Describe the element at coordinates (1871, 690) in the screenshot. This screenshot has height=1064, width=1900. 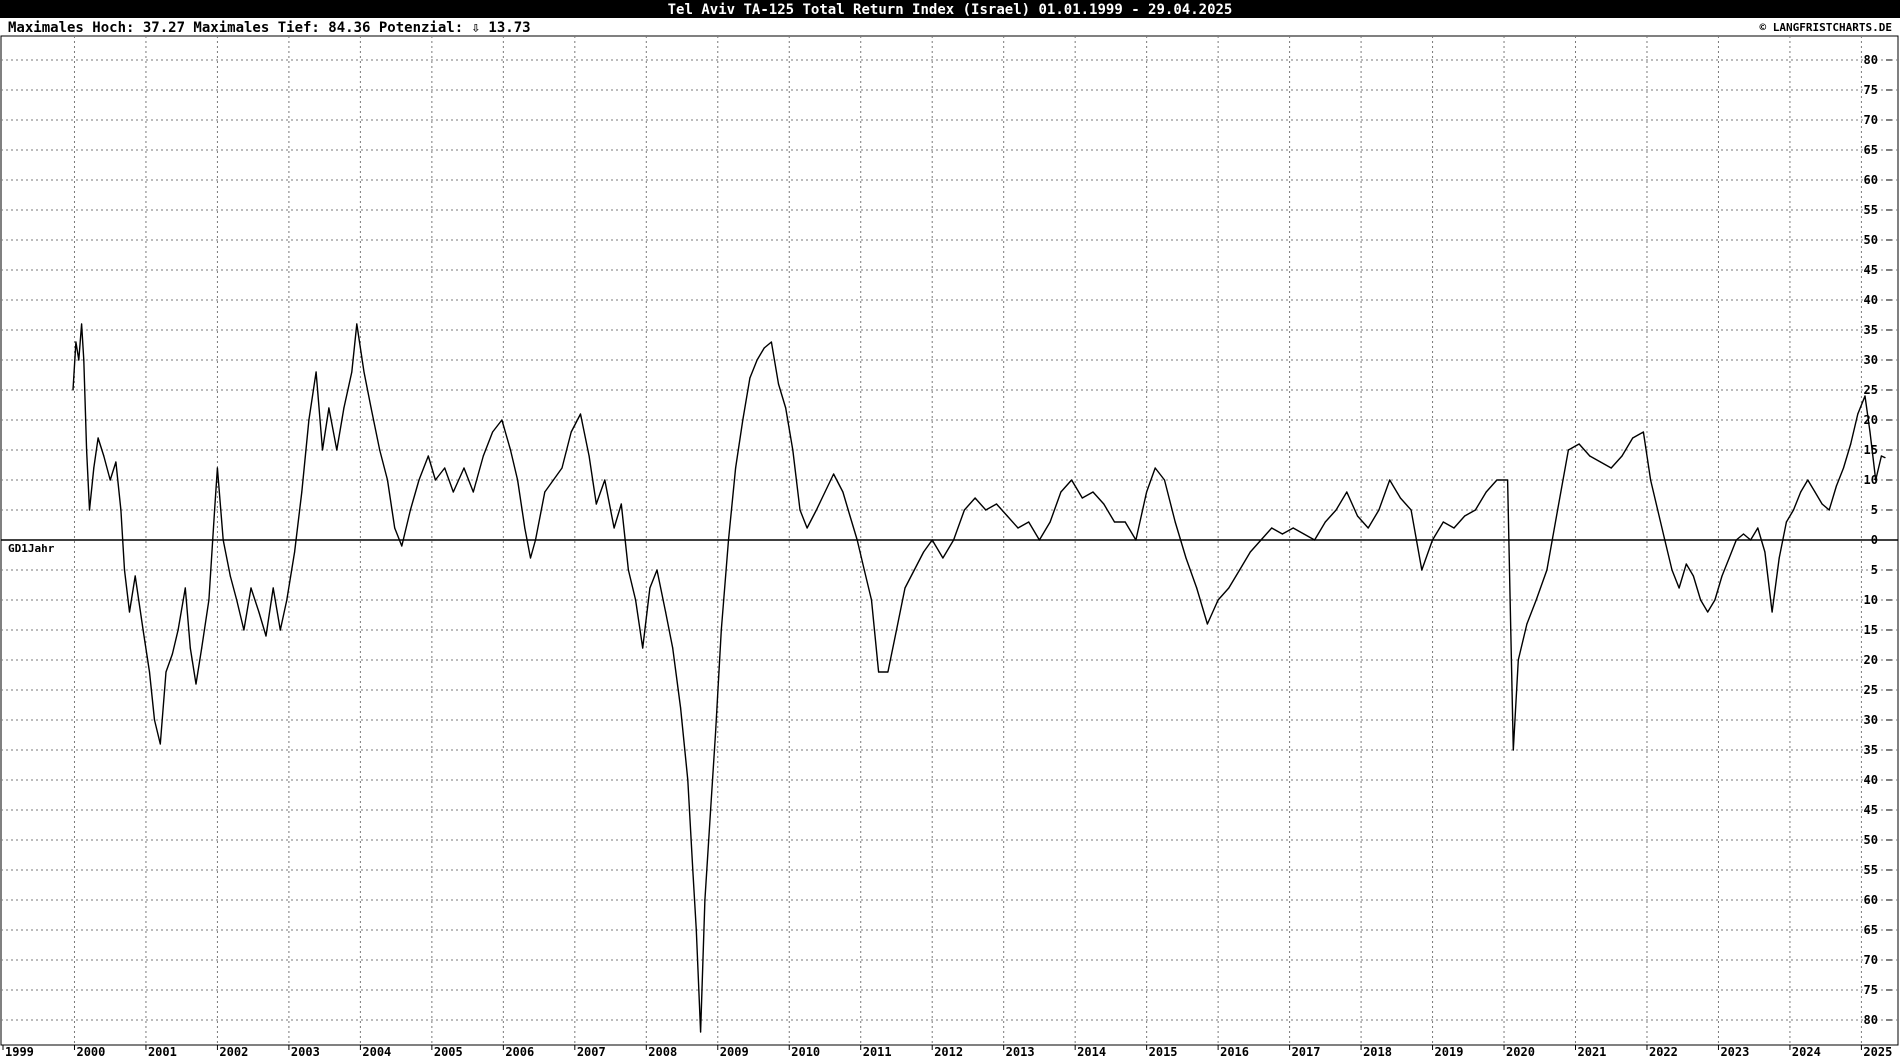
I see `y-tick-label: 25` at that location.